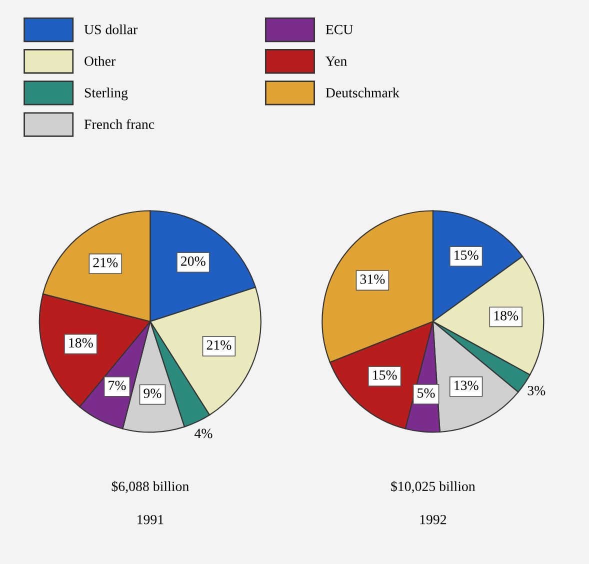  I want to click on data-label: 13%, so click(466, 385).